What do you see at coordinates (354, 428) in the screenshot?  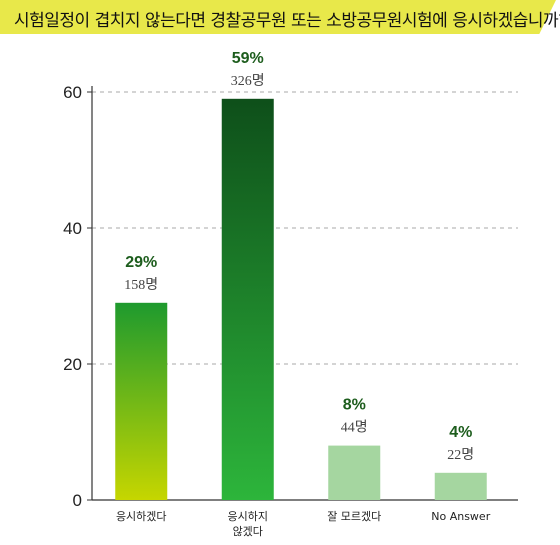 I see `count-label: 44명` at bounding box center [354, 428].